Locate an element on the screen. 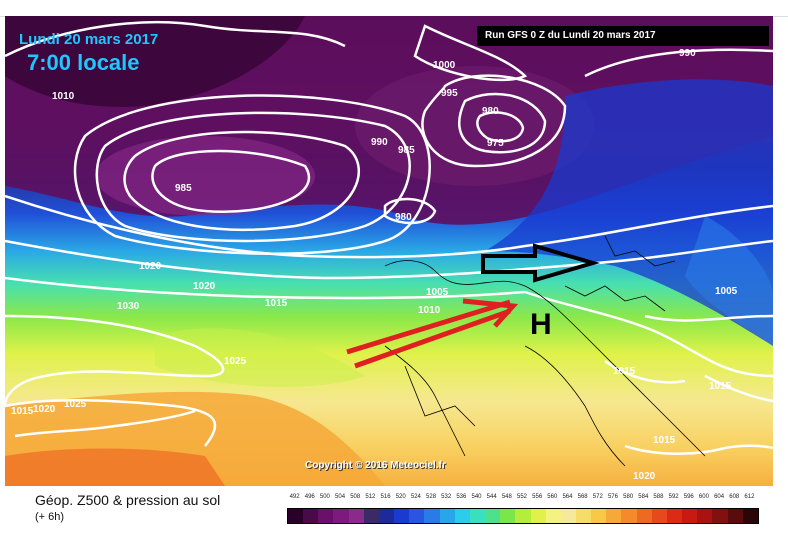  legend-subtitle: (+ 6h) is located at coordinates (50, 517).